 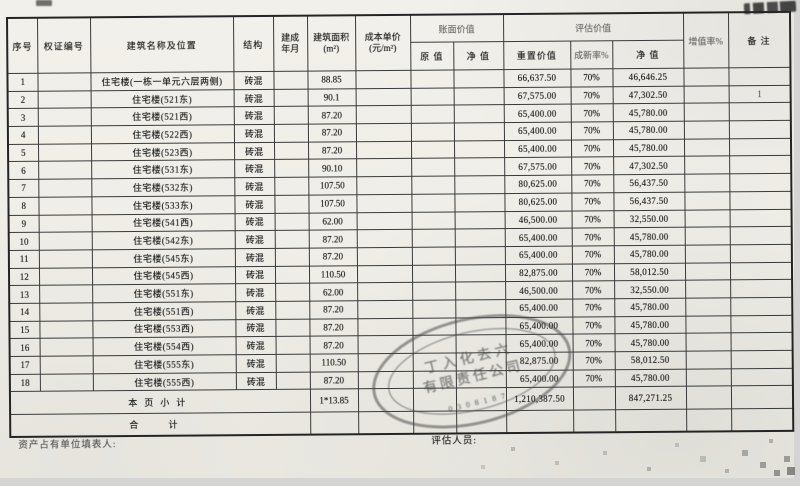 What do you see at coordinates (23, 188) in the screenshot?
I see `seq-cell: 7` at bounding box center [23, 188].